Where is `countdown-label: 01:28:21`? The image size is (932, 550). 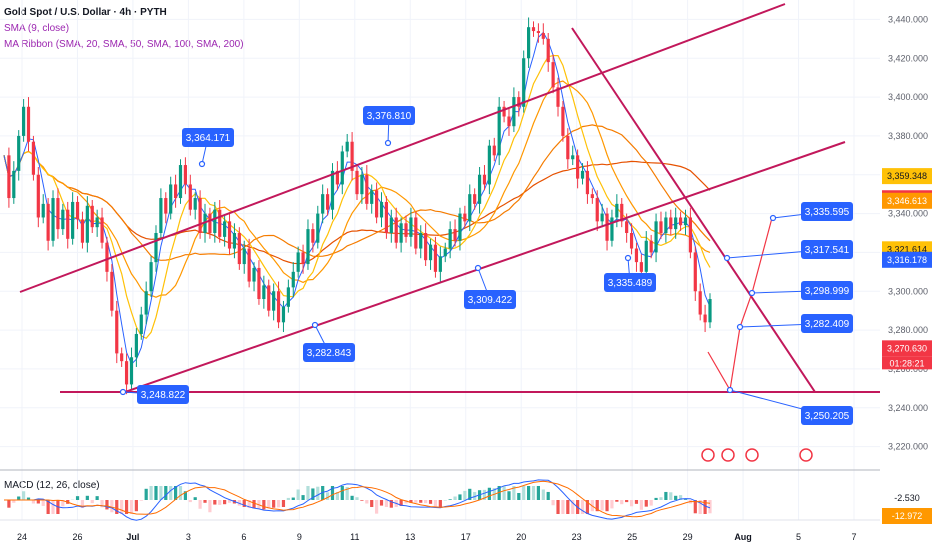
countdown-label: 01:28:21 is located at coordinates (906, 363).